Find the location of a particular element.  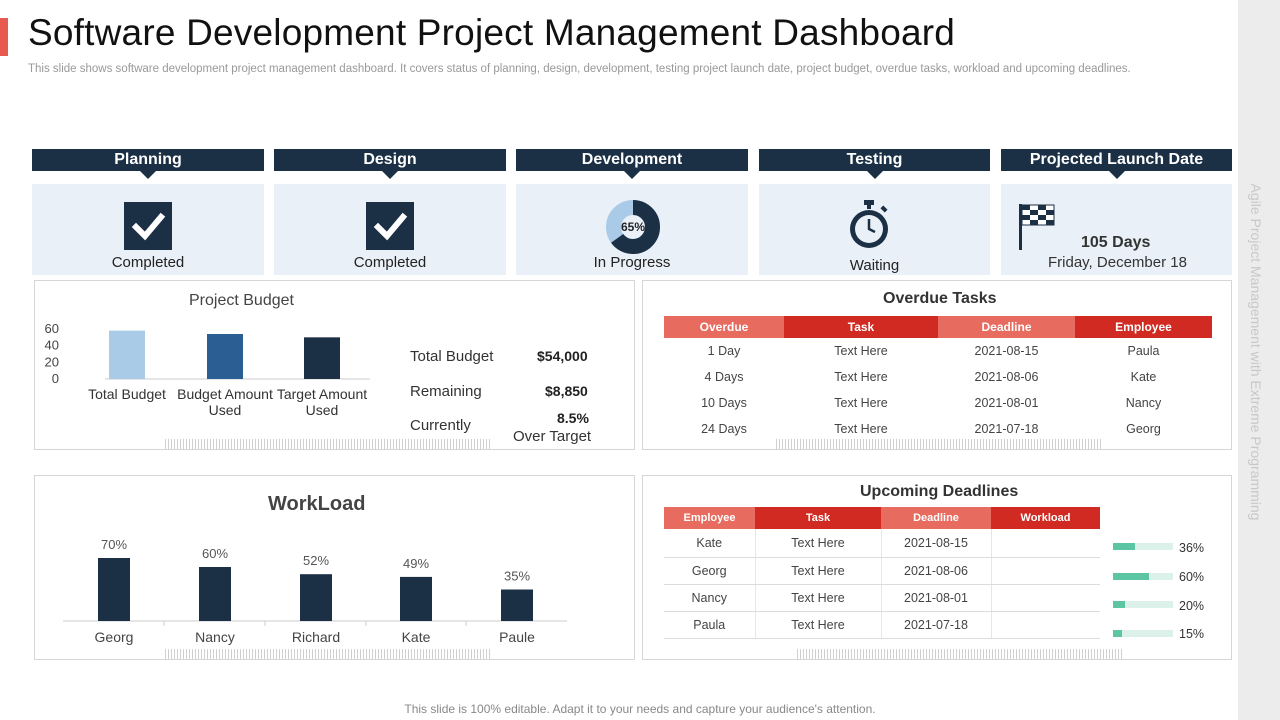

table-row: Paula Text Here 2021-07-18 is located at coordinates (882, 625).